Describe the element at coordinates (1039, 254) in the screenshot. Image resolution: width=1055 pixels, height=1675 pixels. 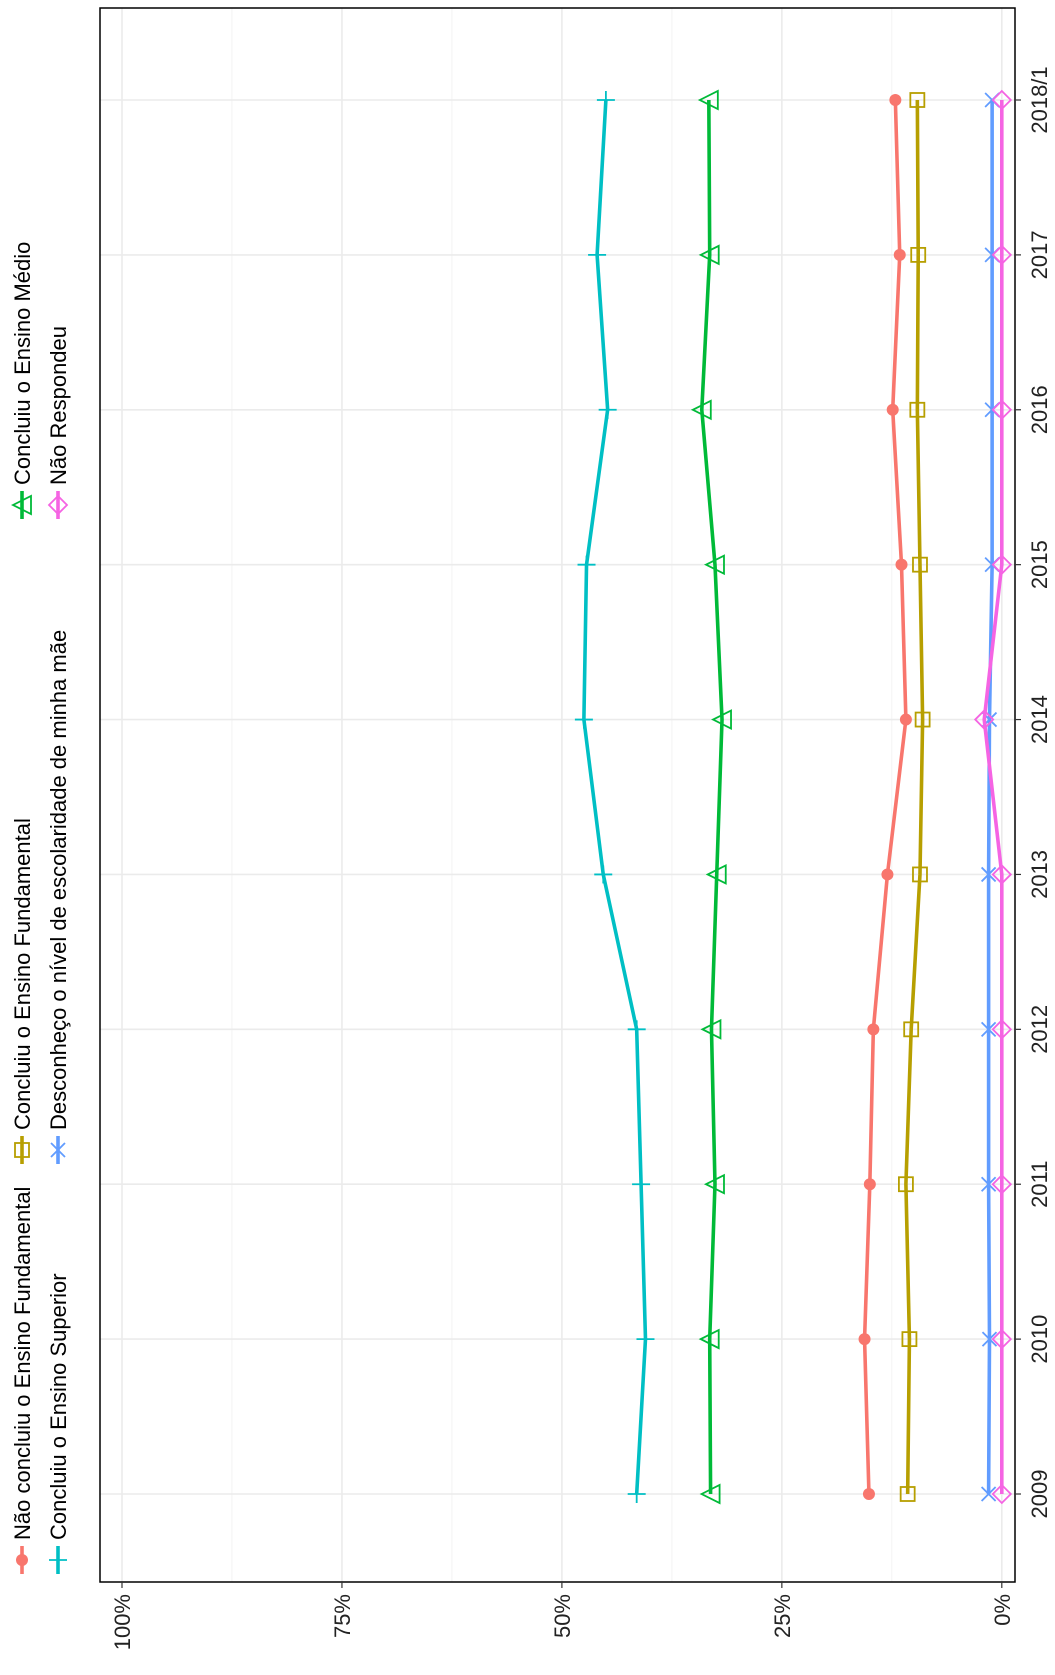
I see `category-tick-label: 2017` at that location.